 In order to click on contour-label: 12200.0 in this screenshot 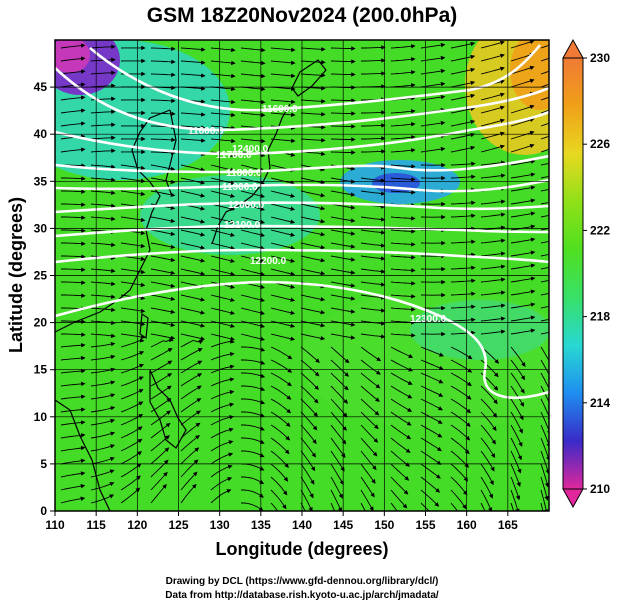, I will do `click(268, 261)`.